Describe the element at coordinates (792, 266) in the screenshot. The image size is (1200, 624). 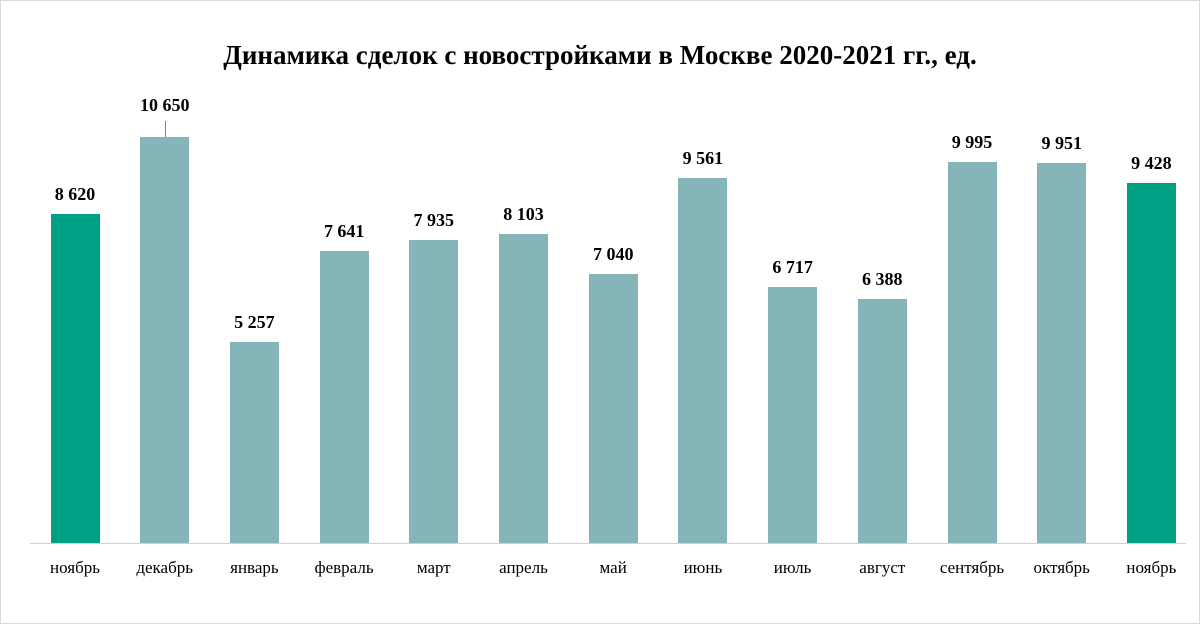
I see `data-label: 6 717` at that location.